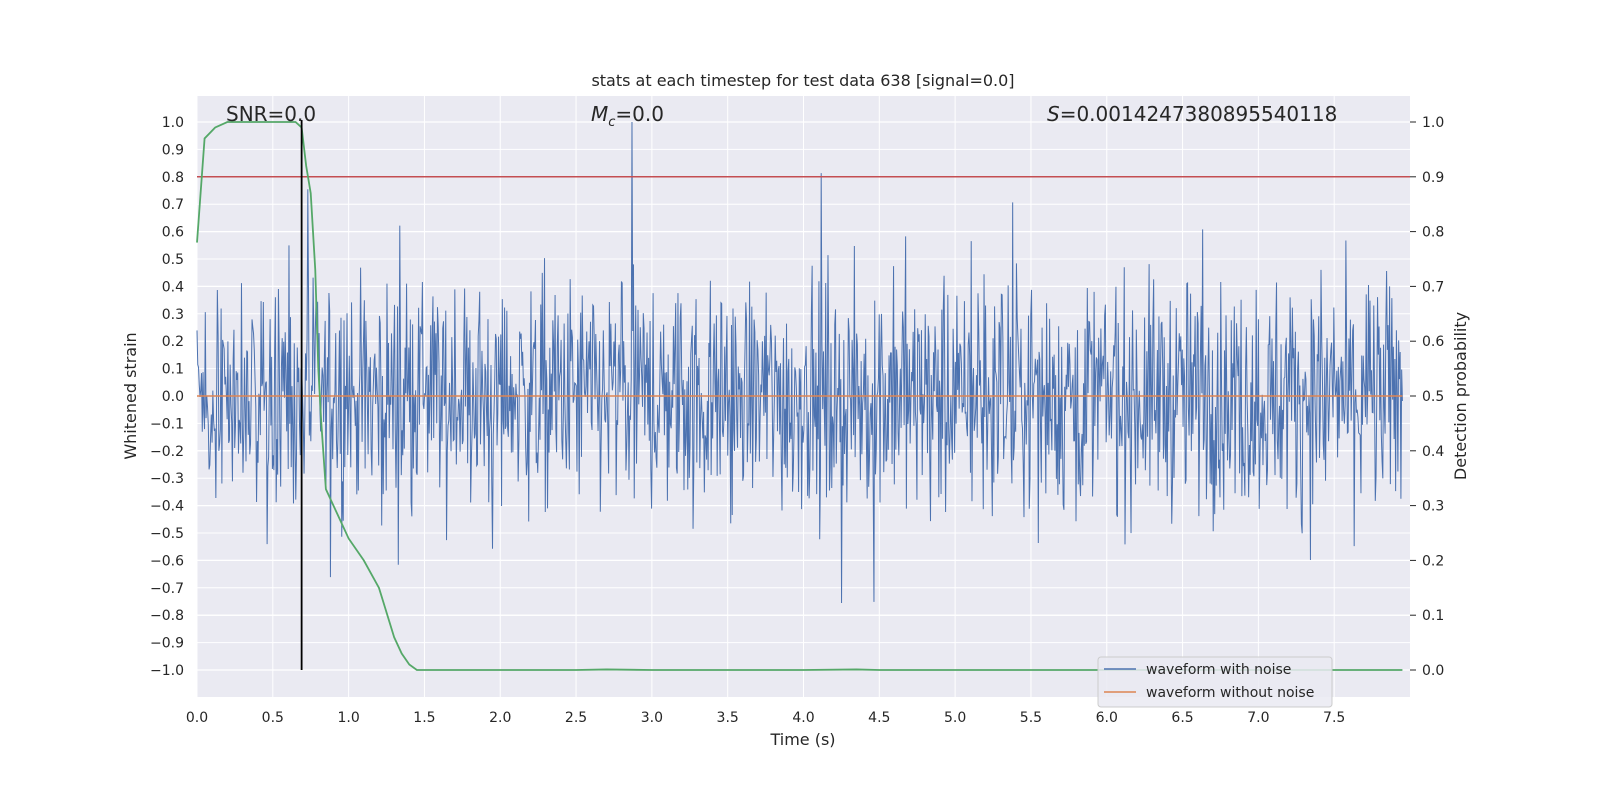 This screenshot has width=1600, height=800. What do you see at coordinates (803, 718) in the screenshot?
I see `x-tick-label: 4.0` at bounding box center [803, 718].